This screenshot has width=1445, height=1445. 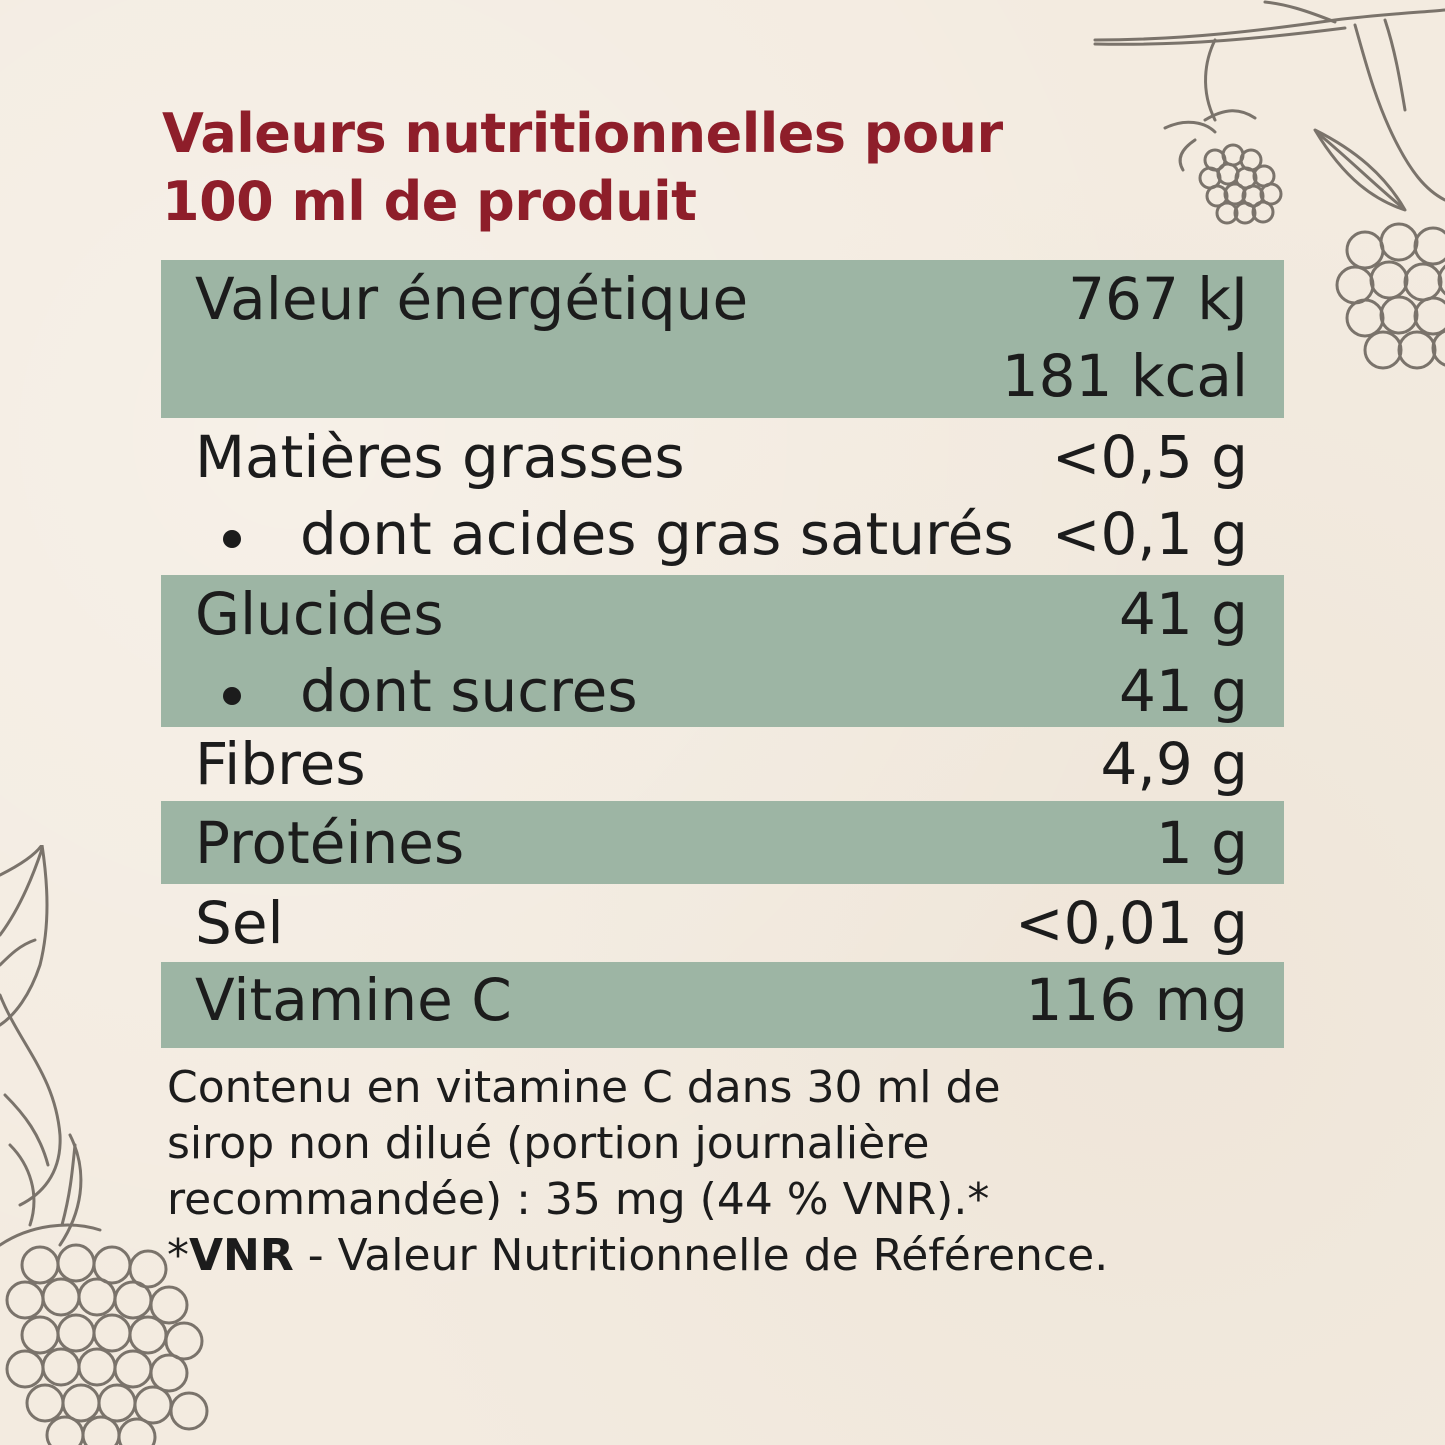 What do you see at coordinates (1174, 764) in the screenshot?
I see `fibre-value: 4,9 g` at bounding box center [1174, 764].